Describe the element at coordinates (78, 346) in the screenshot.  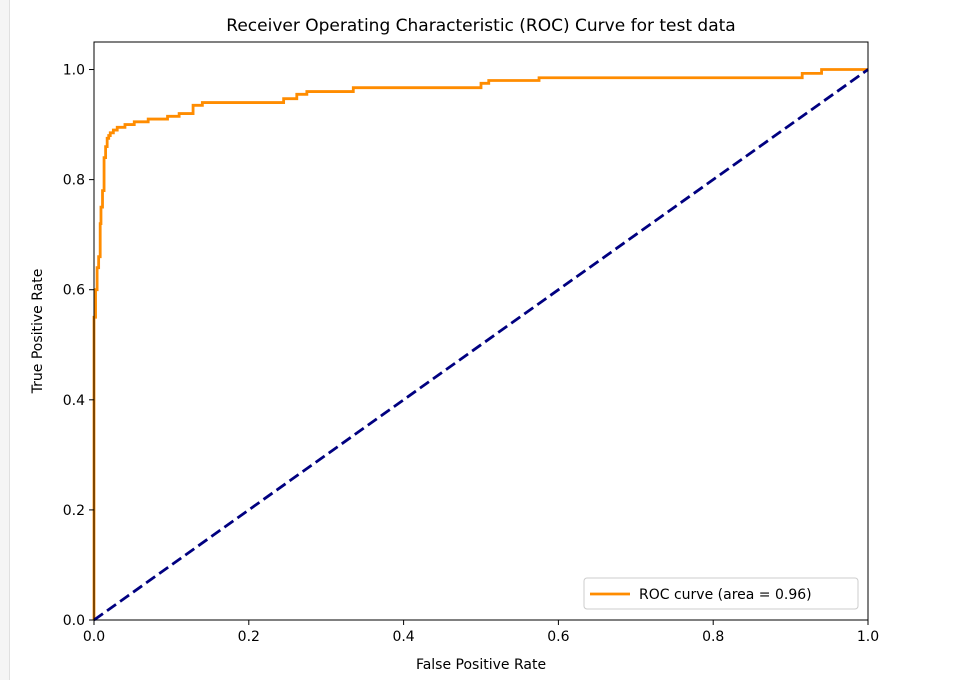
I see `y-axis-ticks: 0.0 0.2 0.4 0.6 0.8 1.0` at that location.